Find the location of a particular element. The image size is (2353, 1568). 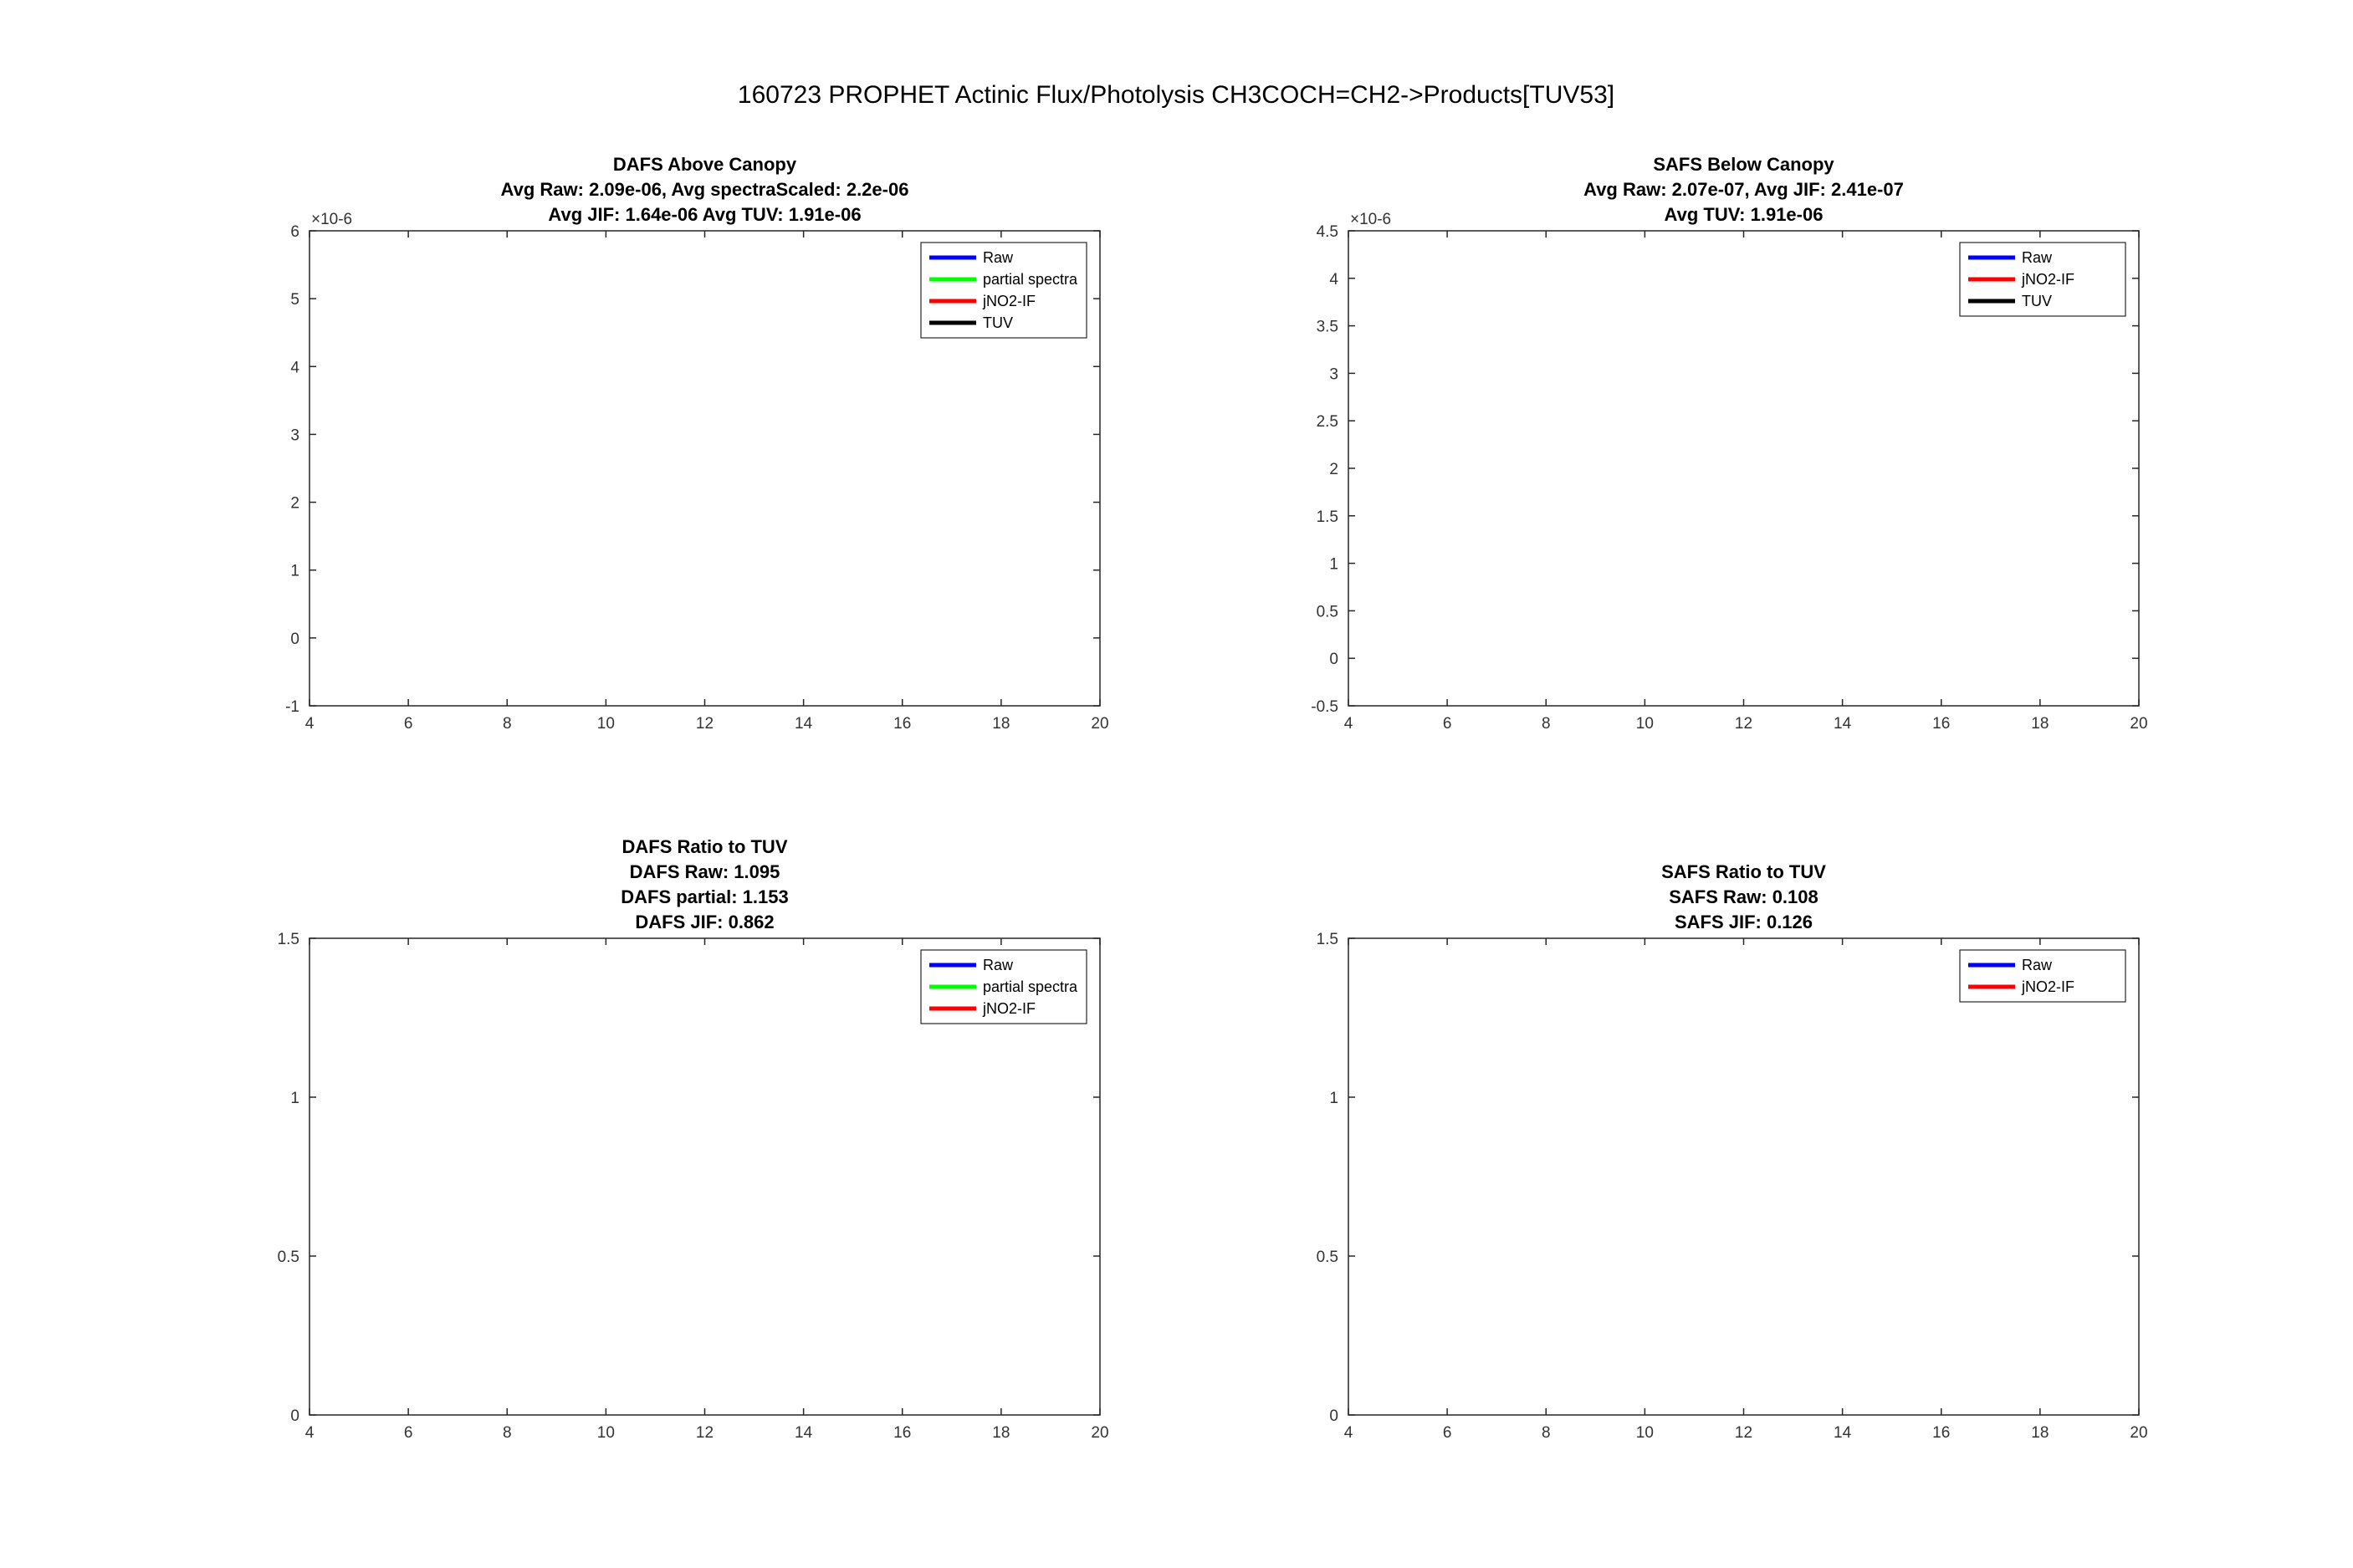

subplot-title-line: DAFS JIF: 0.862 is located at coordinates (704, 922).